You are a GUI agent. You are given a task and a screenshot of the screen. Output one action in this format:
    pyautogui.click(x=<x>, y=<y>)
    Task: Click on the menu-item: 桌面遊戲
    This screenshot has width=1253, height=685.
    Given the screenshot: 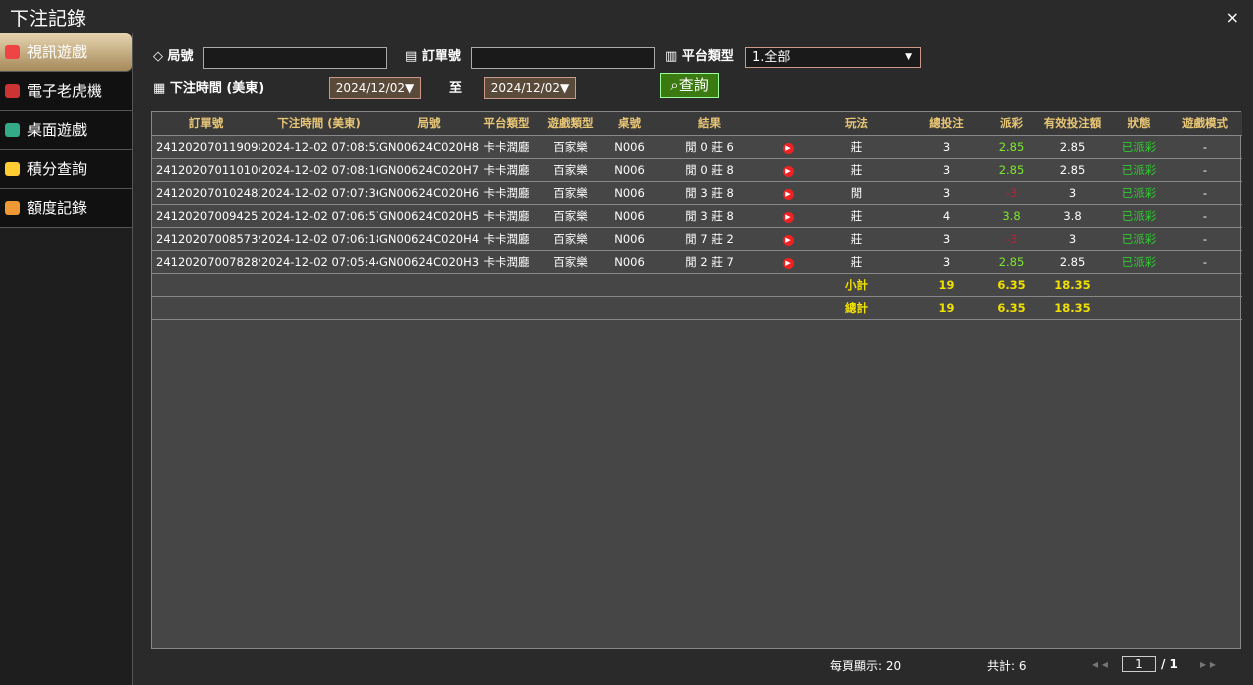 What is the action you would take?
    pyautogui.click(x=66, y=130)
    